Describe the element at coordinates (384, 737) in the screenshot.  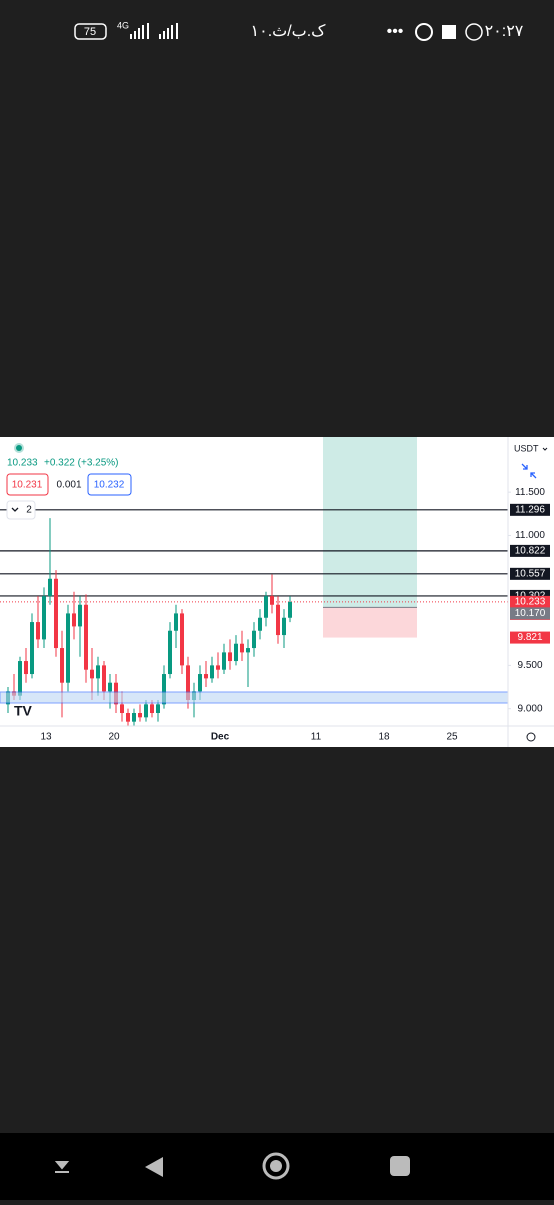
I see `x-tick-label: 18` at that location.